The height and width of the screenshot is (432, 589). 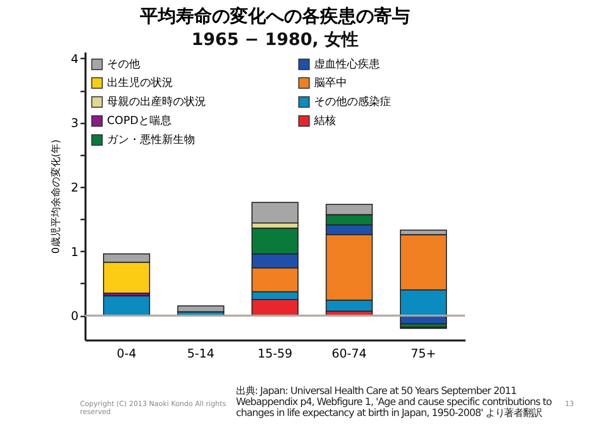 What do you see at coordinates (56, 196) in the screenshot?
I see `y-axis-title: 0歳児平均余命の変化(年)` at bounding box center [56, 196].